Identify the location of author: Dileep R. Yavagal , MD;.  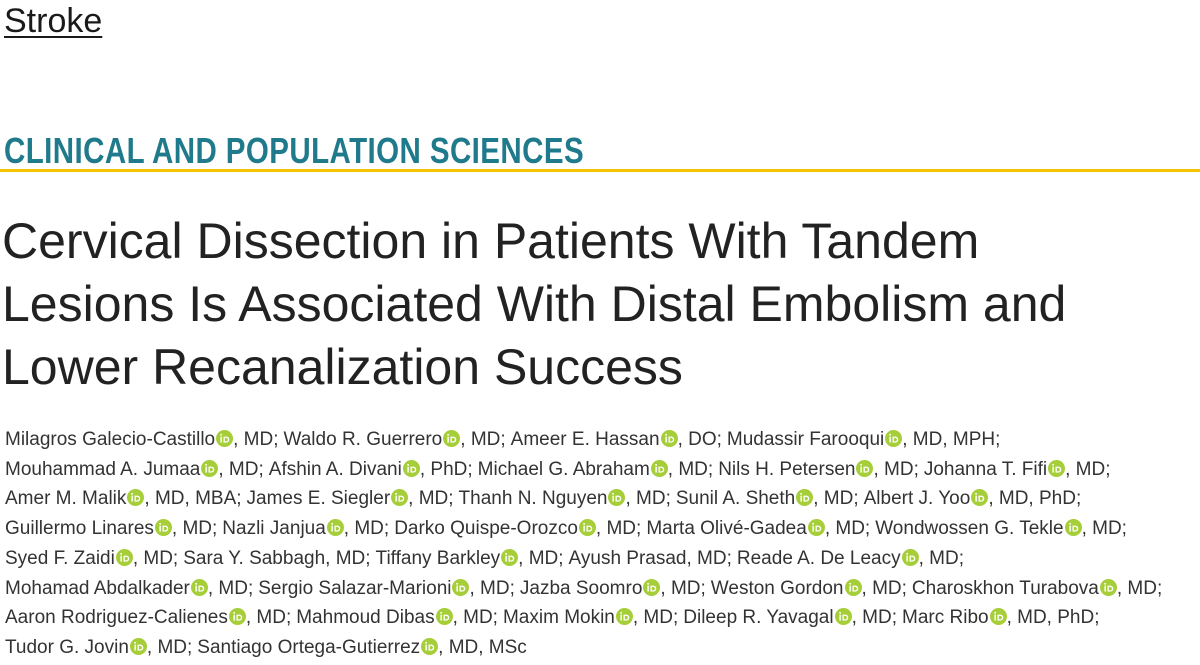
(790, 617).